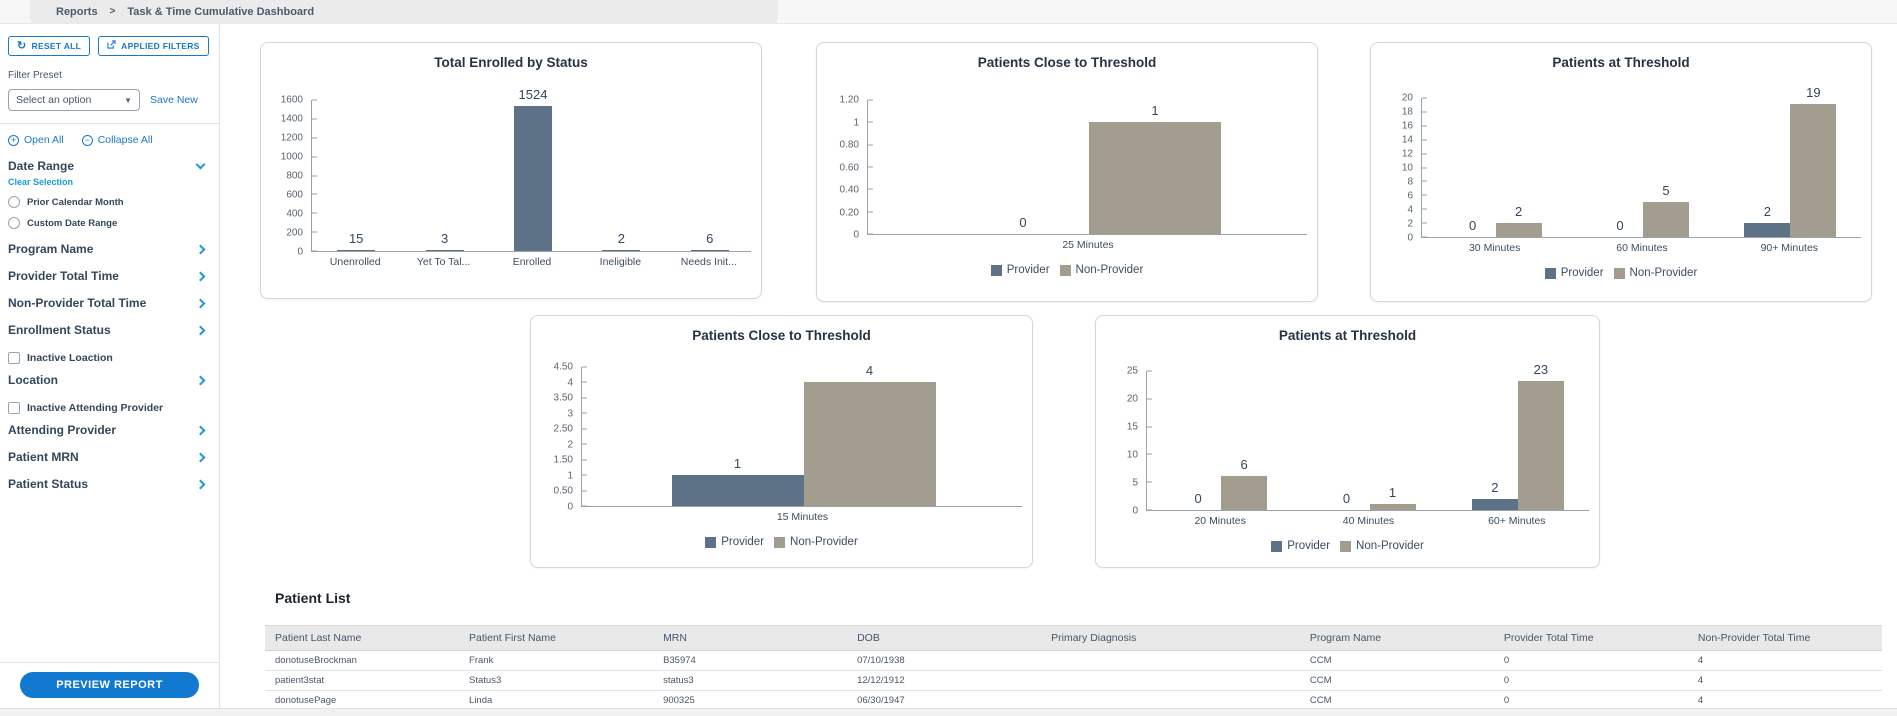  I want to click on radio-prior-calendar-month: Prior Calendar Month, so click(107, 202).